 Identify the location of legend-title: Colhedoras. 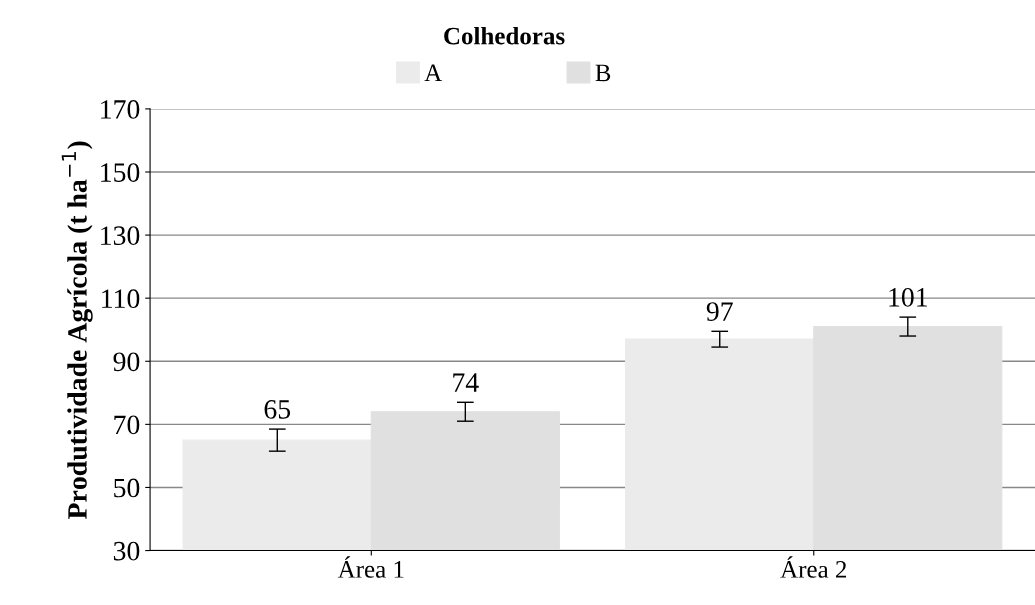
(504, 35).